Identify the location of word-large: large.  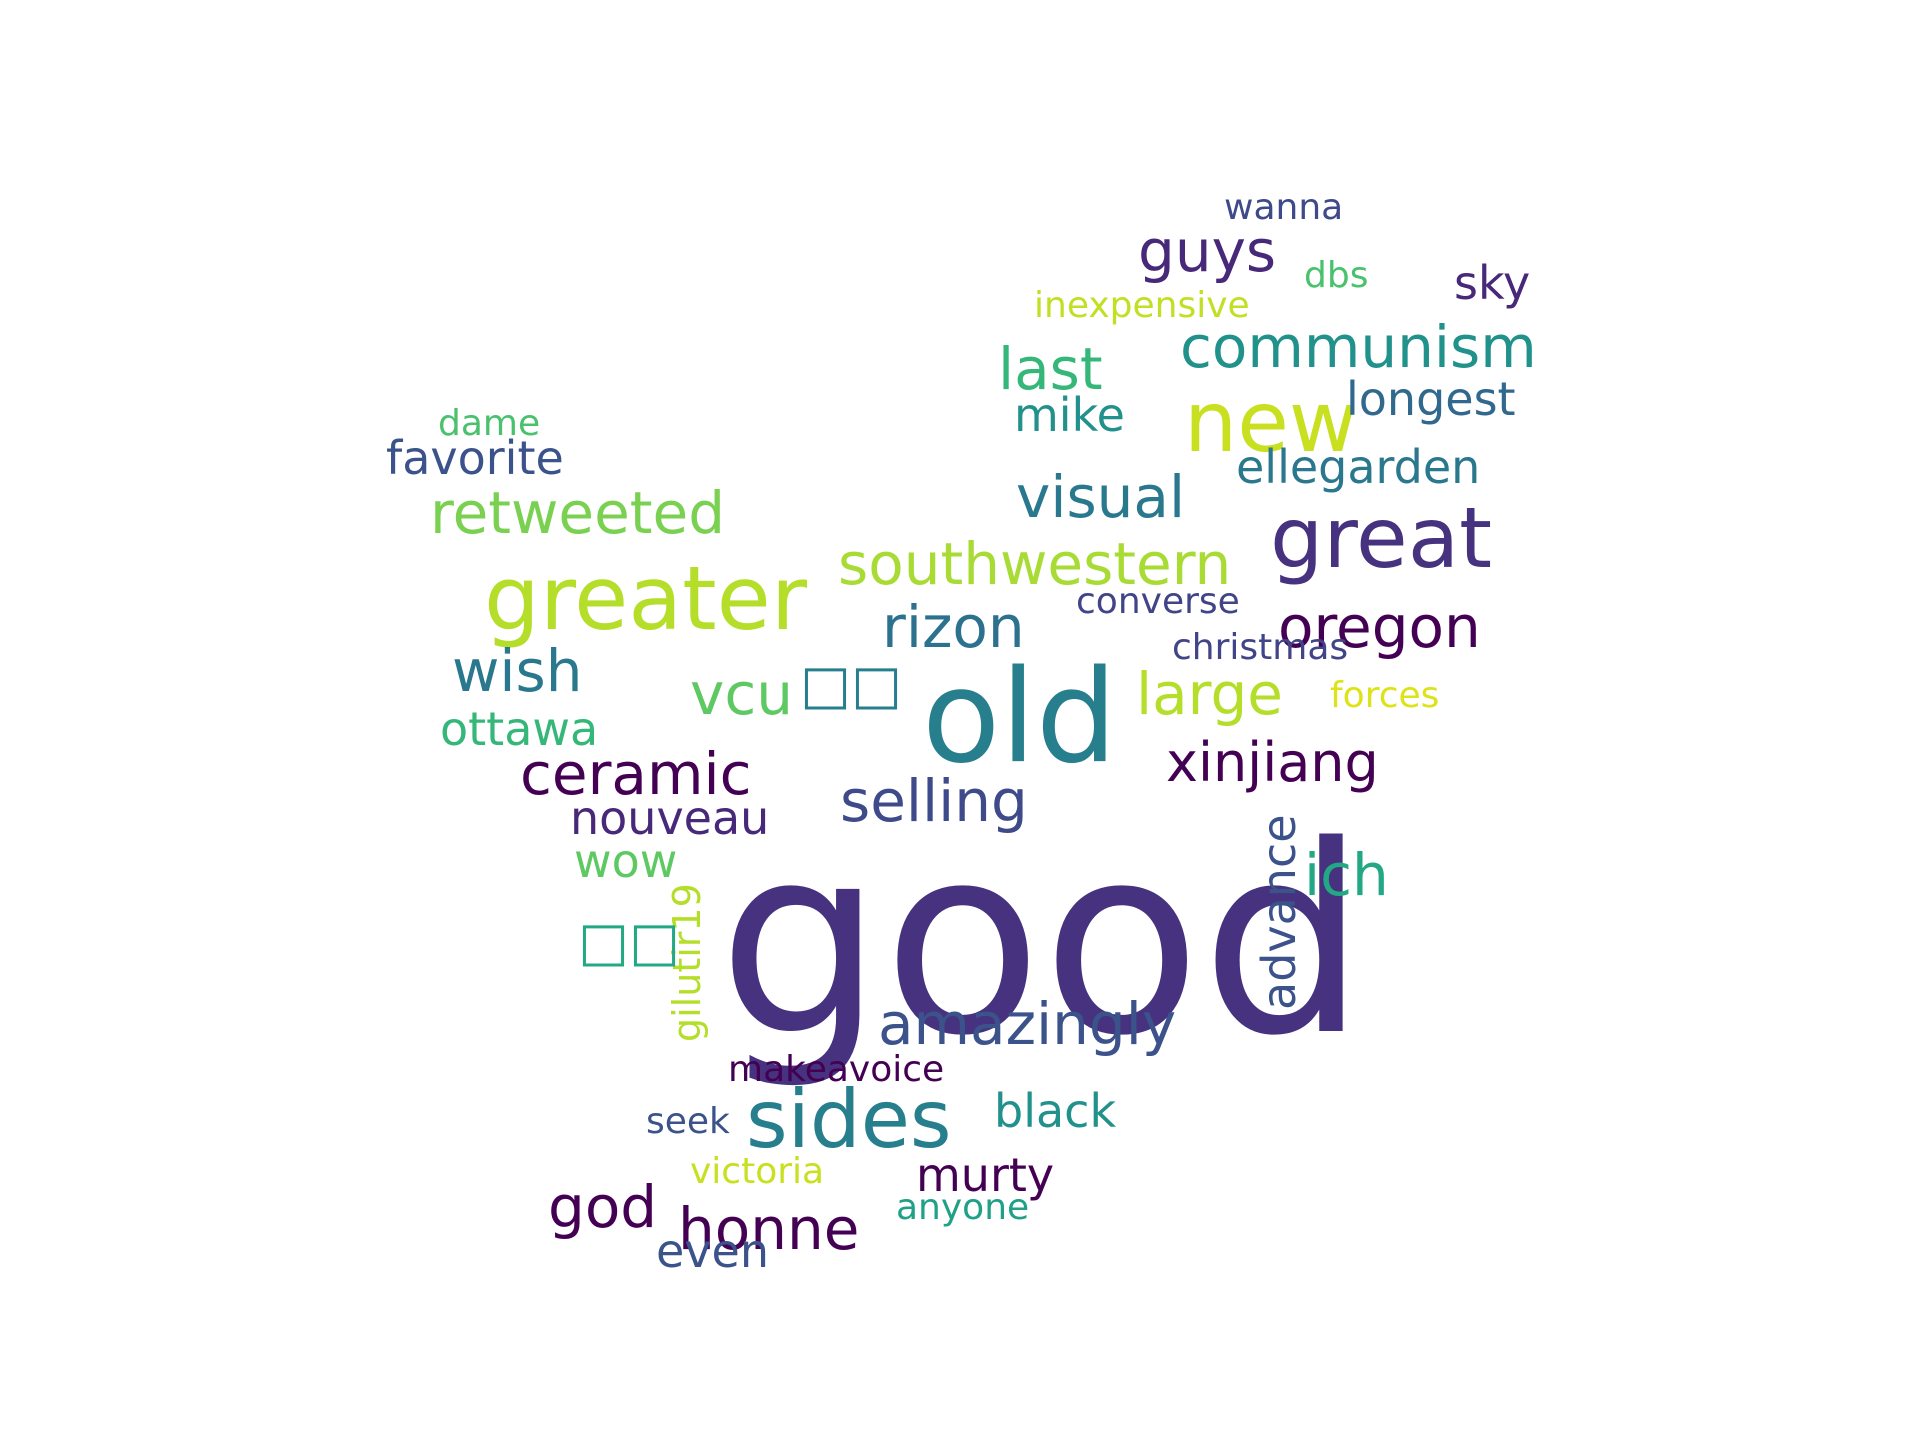
(1209, 694).